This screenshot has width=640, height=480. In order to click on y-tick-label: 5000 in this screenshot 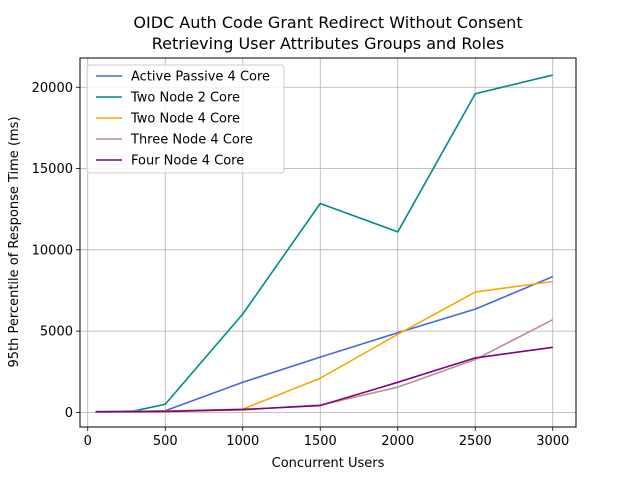, I will do `click(56, 332)`.